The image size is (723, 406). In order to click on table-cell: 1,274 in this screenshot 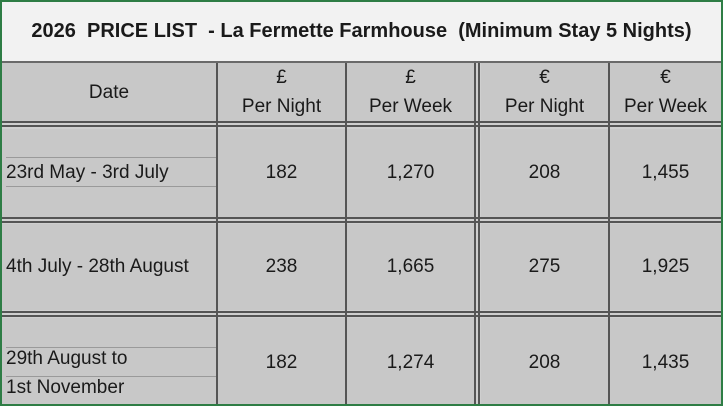, I will do `click(410, 361)`.